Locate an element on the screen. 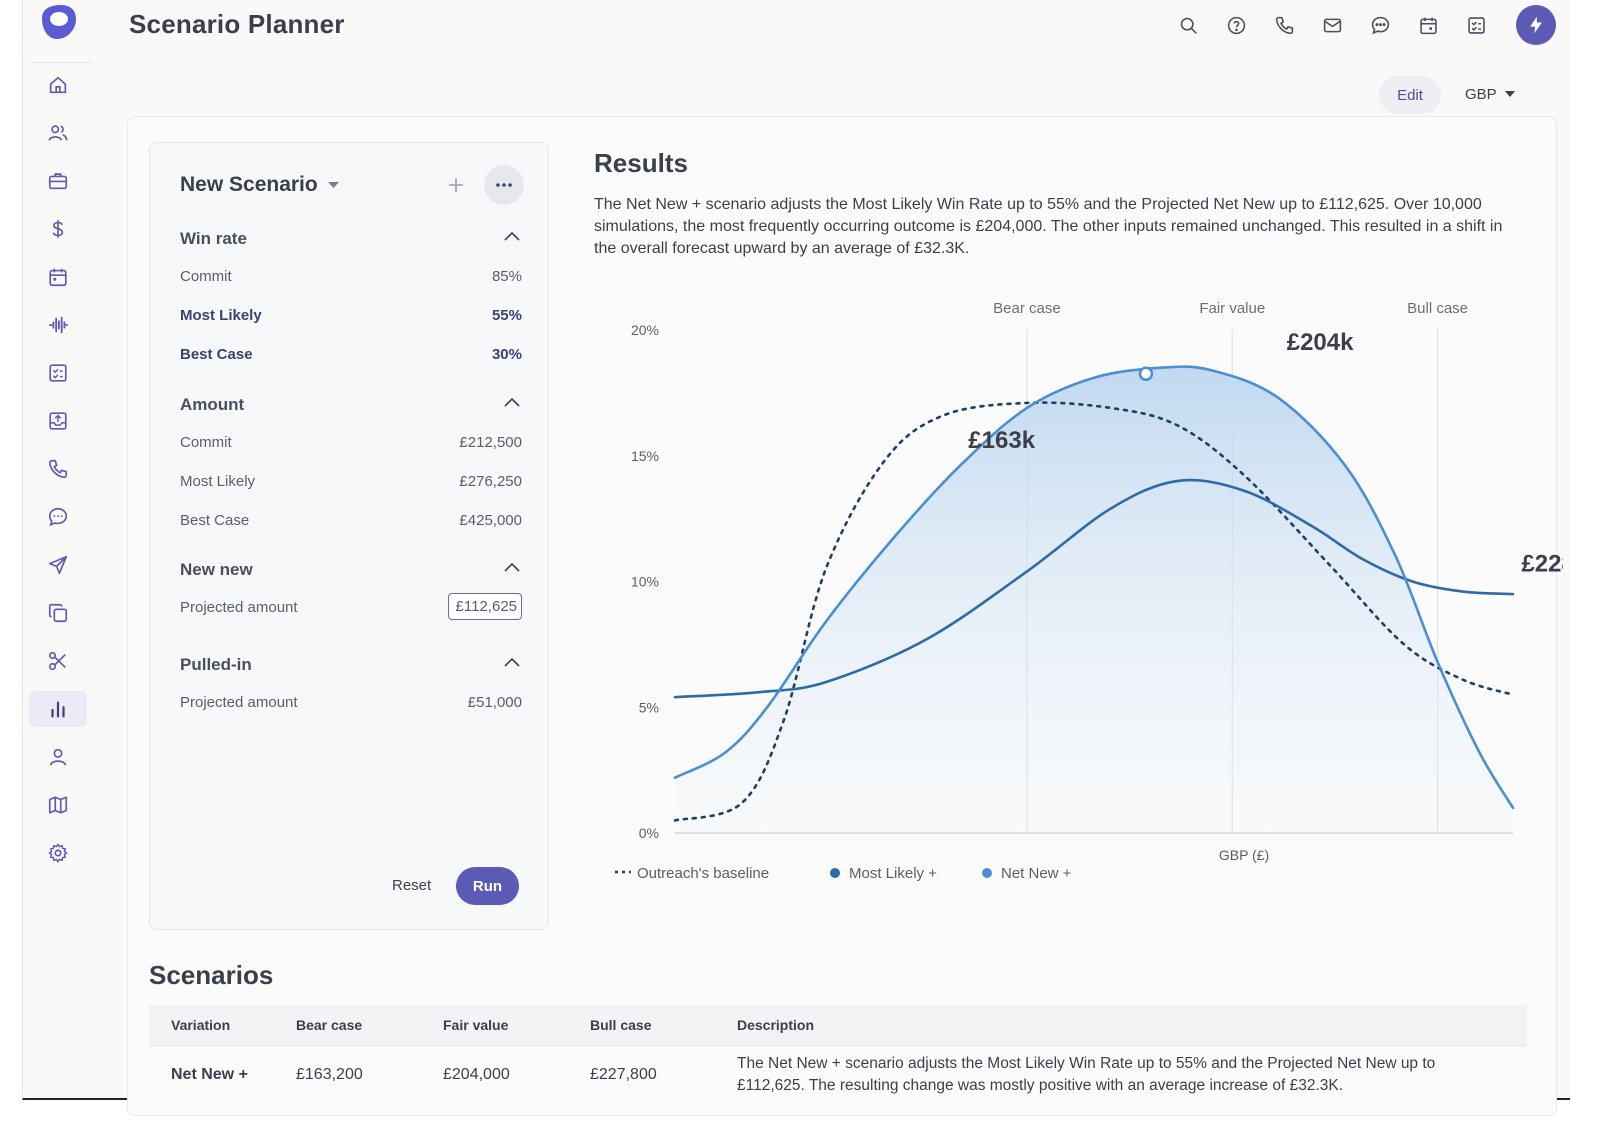 The image size is (1600, 1124). rail-copy is located at coordinates (58, 613).